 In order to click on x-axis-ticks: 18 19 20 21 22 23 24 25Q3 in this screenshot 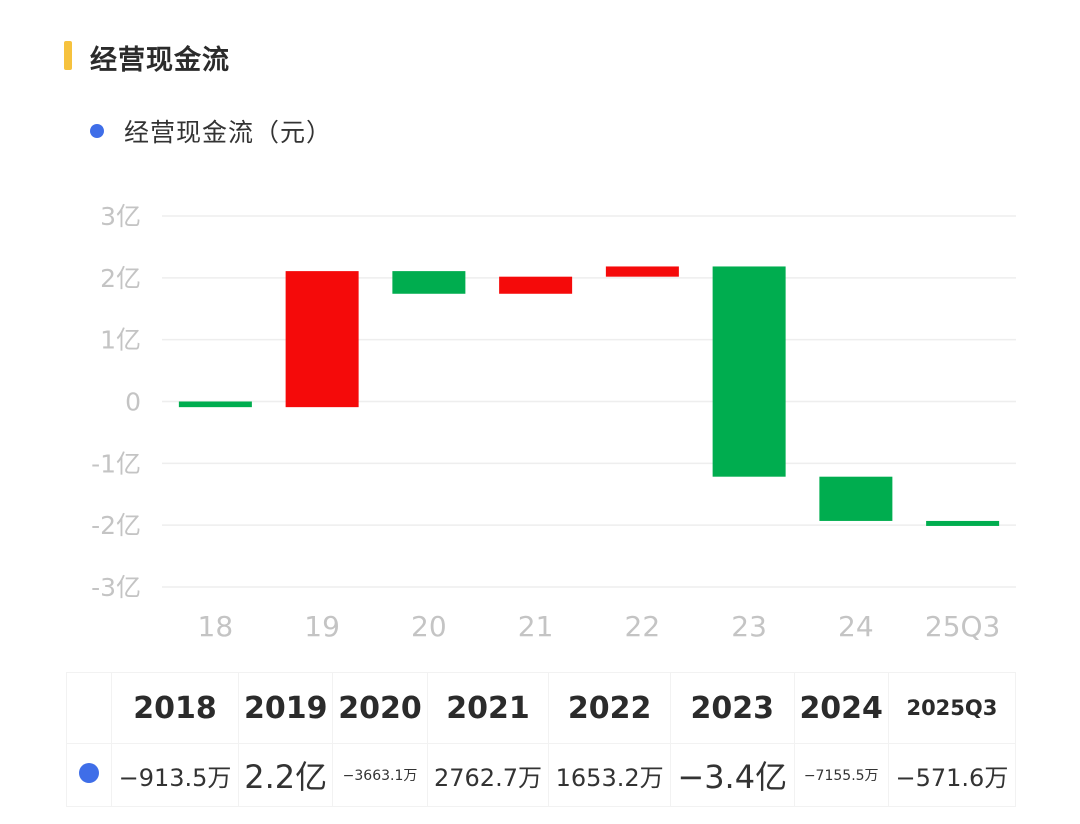, I will do `click(599, 626)`.